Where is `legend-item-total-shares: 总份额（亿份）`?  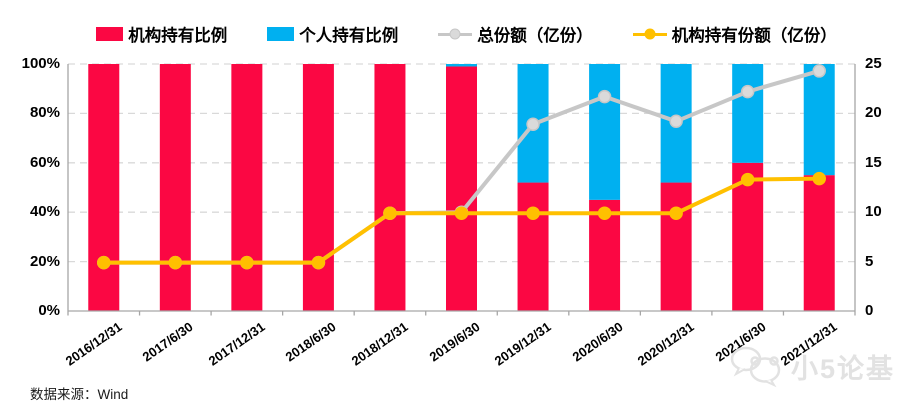
legend-item-total-shares: 总份额（亿份） is located at coordinates (515, 34).